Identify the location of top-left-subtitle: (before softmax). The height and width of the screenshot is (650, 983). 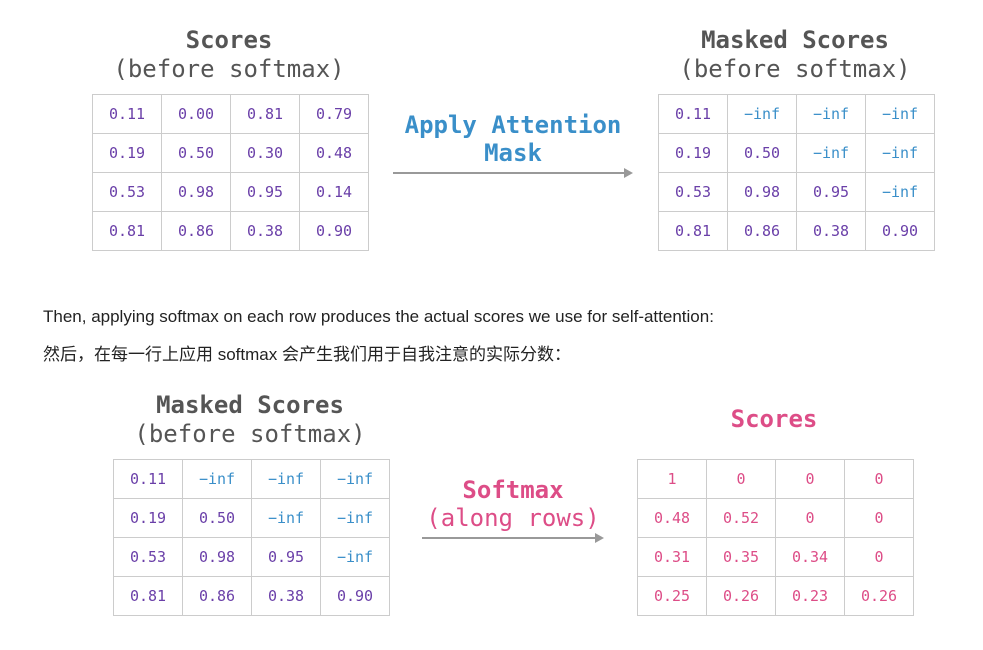
(229, 69).